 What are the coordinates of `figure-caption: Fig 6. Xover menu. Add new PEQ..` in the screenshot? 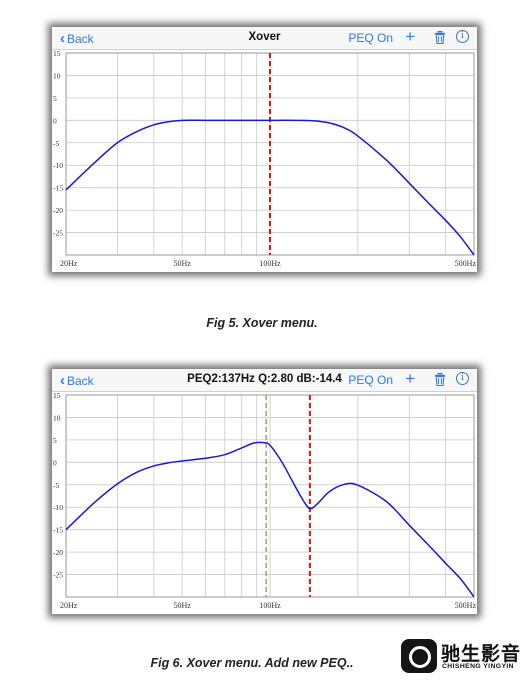 It's located at (252, 663).